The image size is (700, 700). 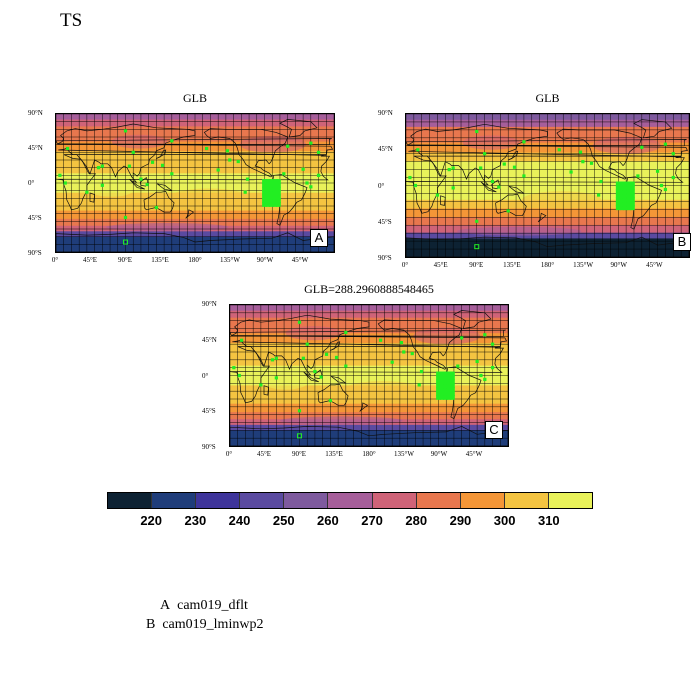 I want to click on colorbar-label: 310, so click(x=548, y=520).